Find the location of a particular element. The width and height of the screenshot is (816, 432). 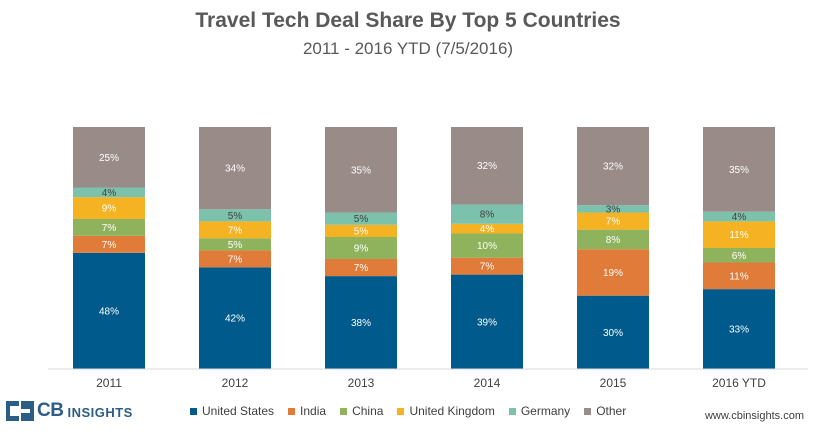

bar-segment-2014-other is located at coordinates (487, 166).